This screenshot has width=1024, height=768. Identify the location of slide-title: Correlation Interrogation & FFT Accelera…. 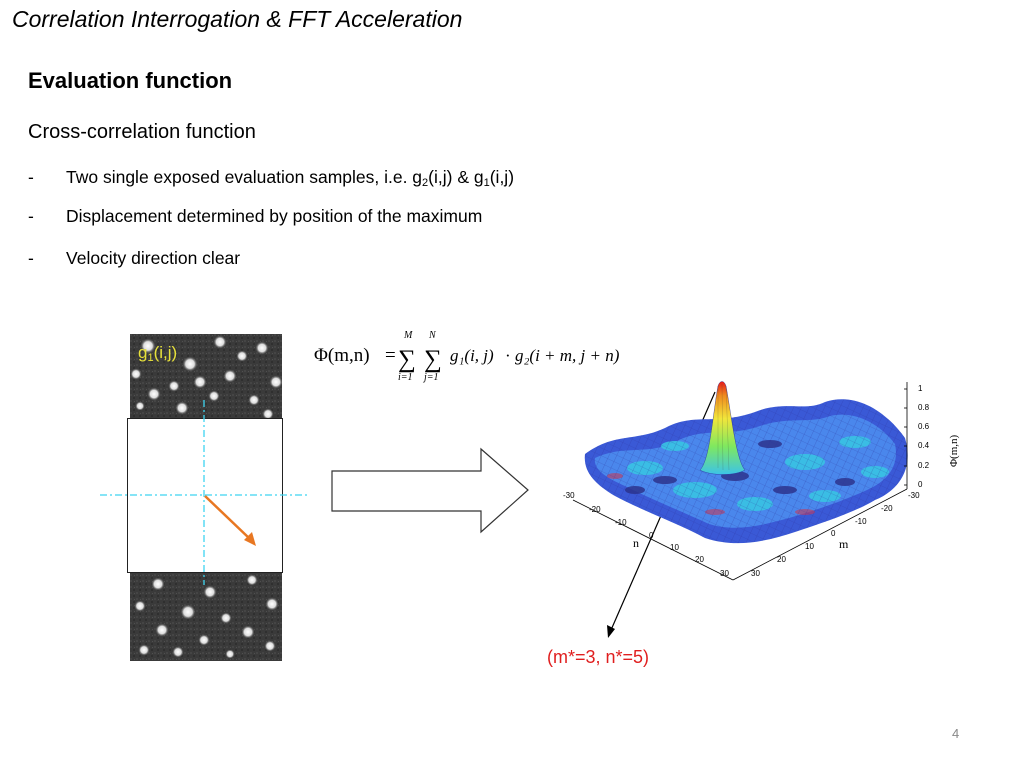
(237, 19).